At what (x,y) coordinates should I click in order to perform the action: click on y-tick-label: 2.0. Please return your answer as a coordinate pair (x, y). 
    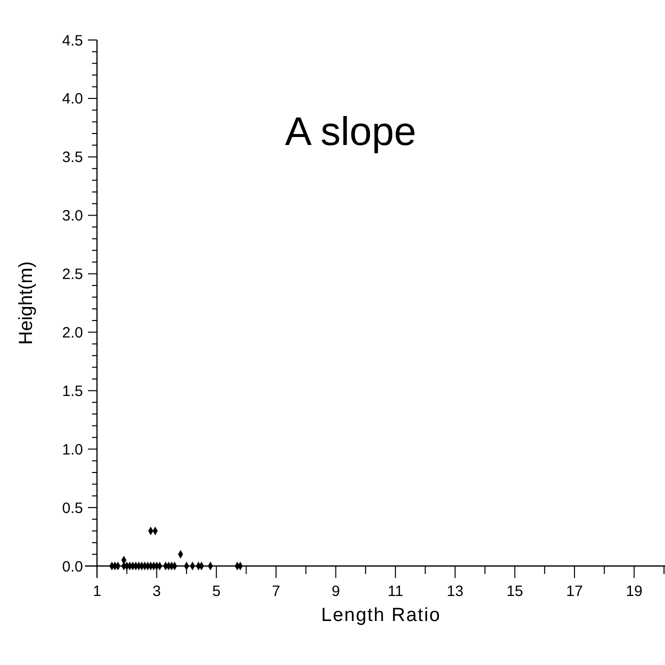
    Looking at the image, I should click on (72, 333).